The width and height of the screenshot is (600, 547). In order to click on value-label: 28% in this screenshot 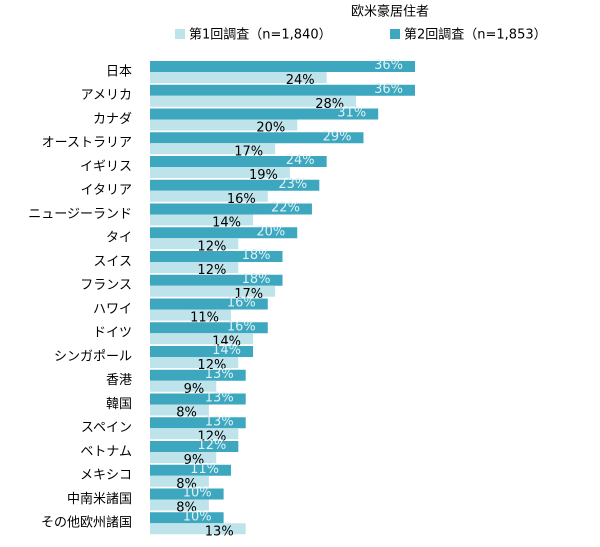, I will do `click(329, 104)`.